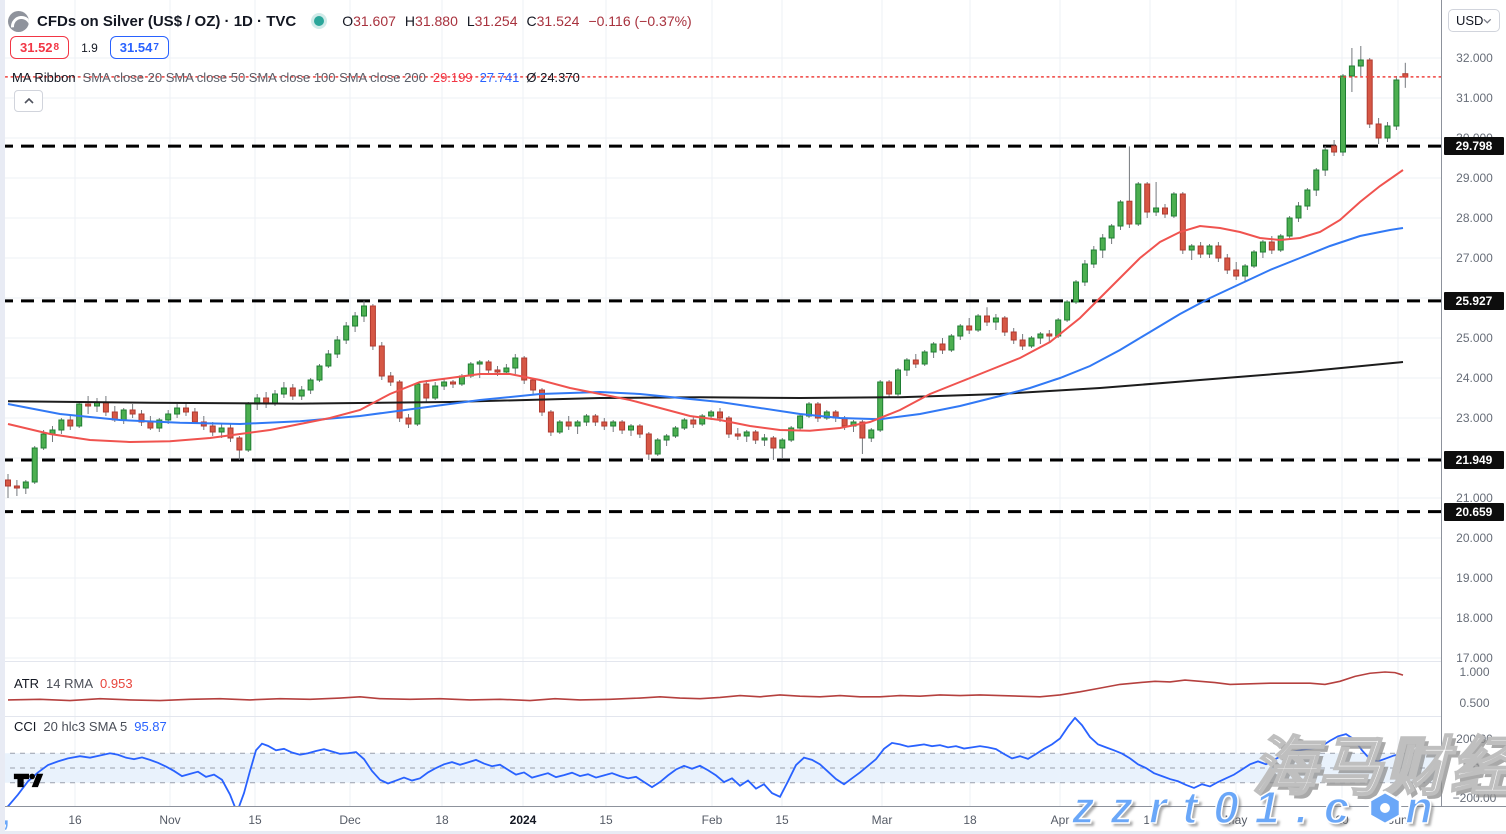 Image resolution: width=1506 pixels, height=834 pixels. I want to click on price-tick: 20.000, so click(1474, 538).